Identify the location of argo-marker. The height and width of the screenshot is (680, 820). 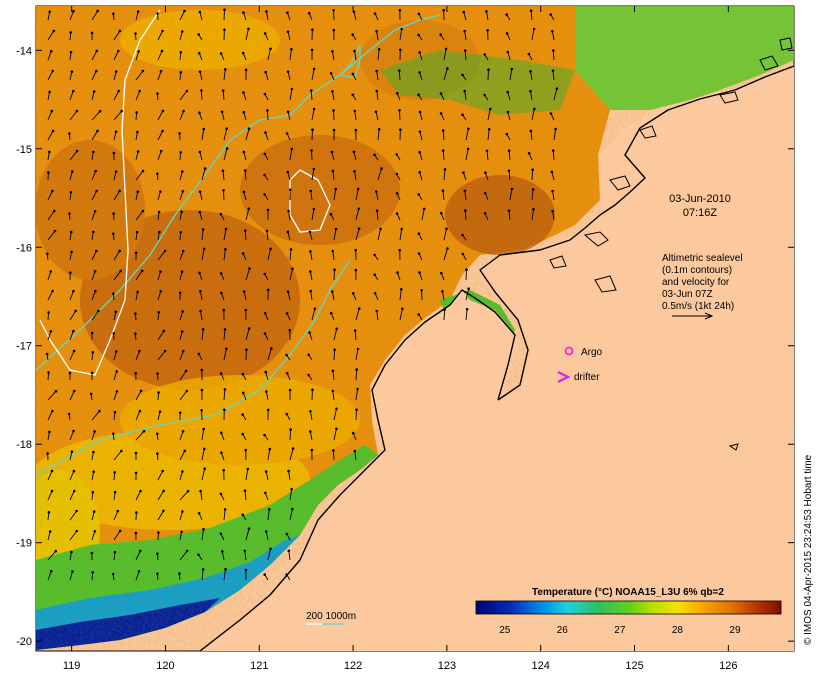
(569, 351).